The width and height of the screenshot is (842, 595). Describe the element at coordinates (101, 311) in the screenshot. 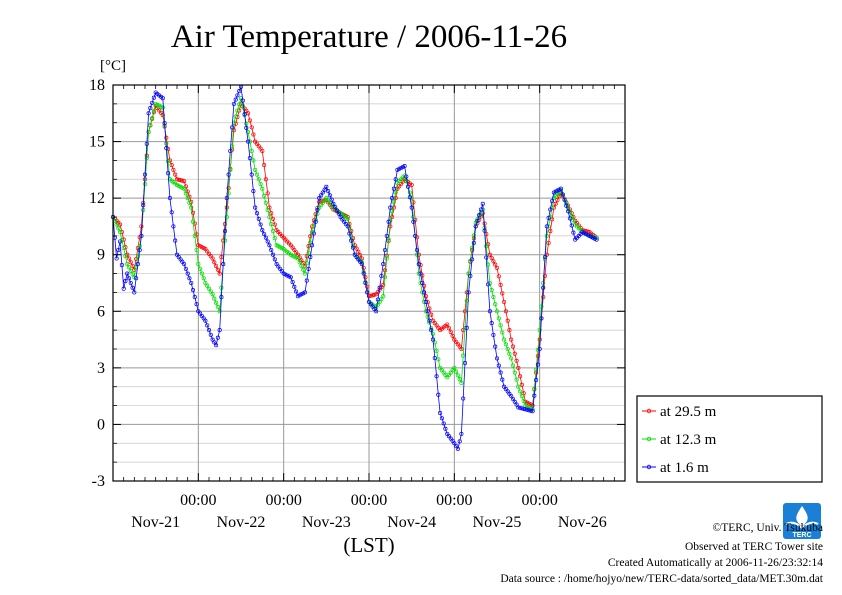

I see `y-tick-label: 6` at that location.